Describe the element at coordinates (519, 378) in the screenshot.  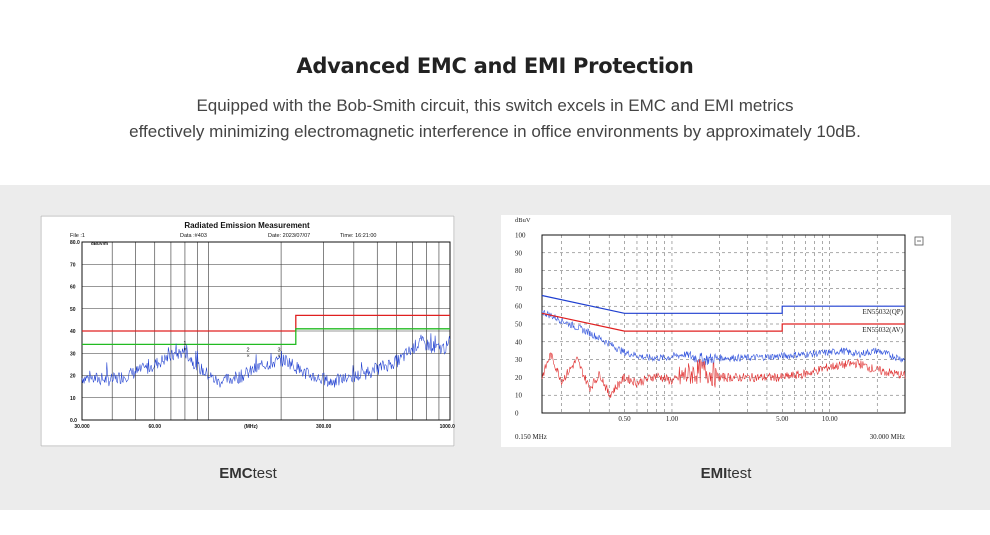
I see `emi-y-tick-label: 20` at that location.